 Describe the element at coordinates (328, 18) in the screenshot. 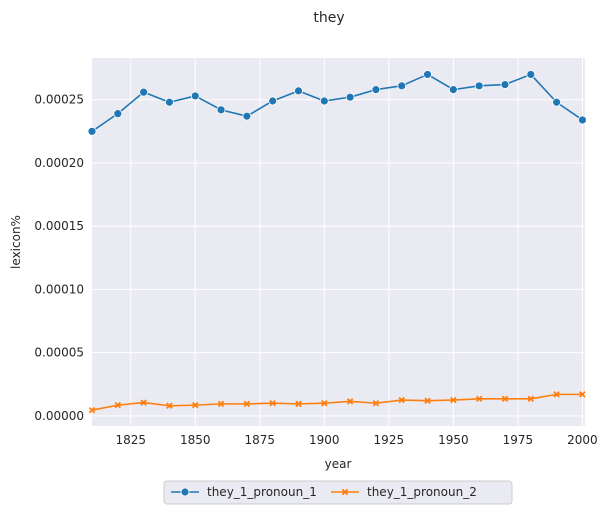

I see `chart-title: they` at that location.